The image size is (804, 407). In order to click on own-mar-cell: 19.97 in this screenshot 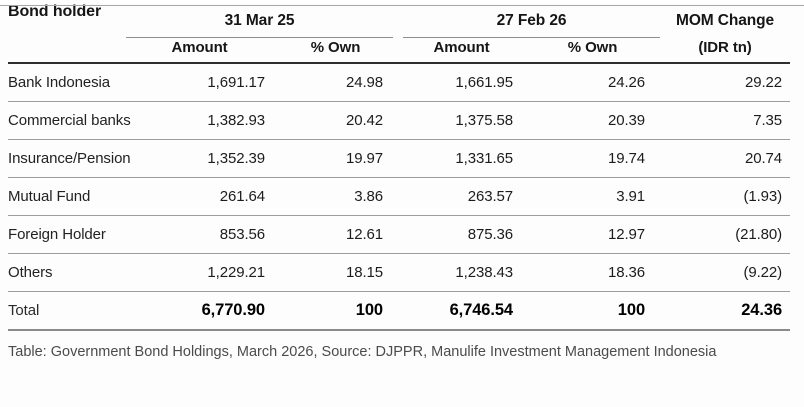, I will do `click(336, 158)`.